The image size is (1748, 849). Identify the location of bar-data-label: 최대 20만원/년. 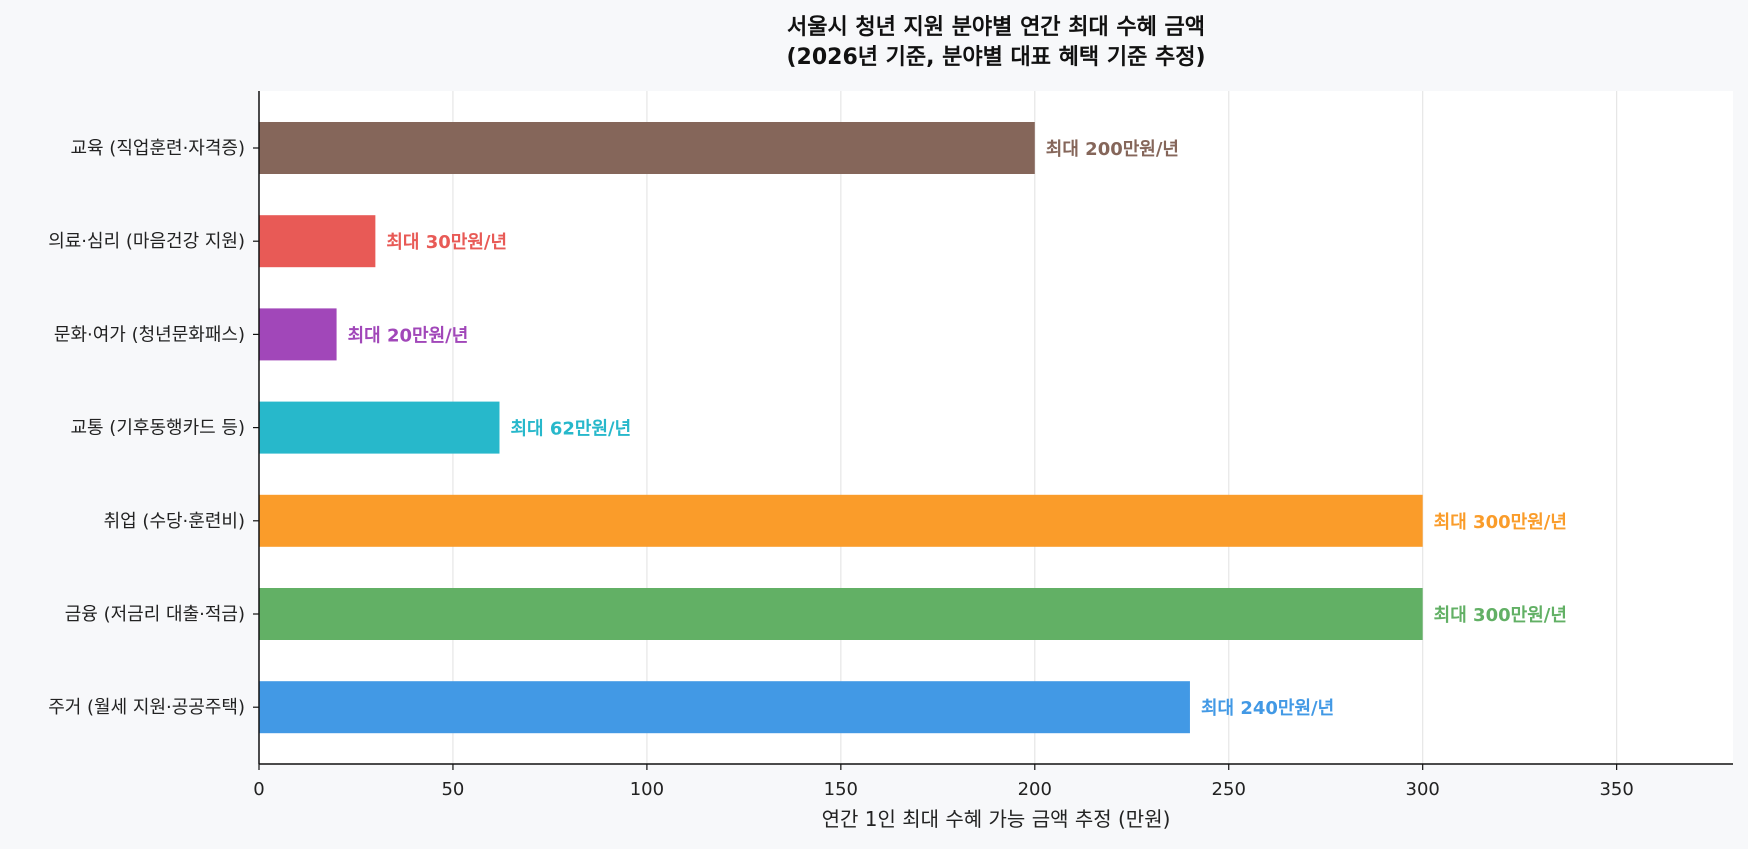
(408, 335).